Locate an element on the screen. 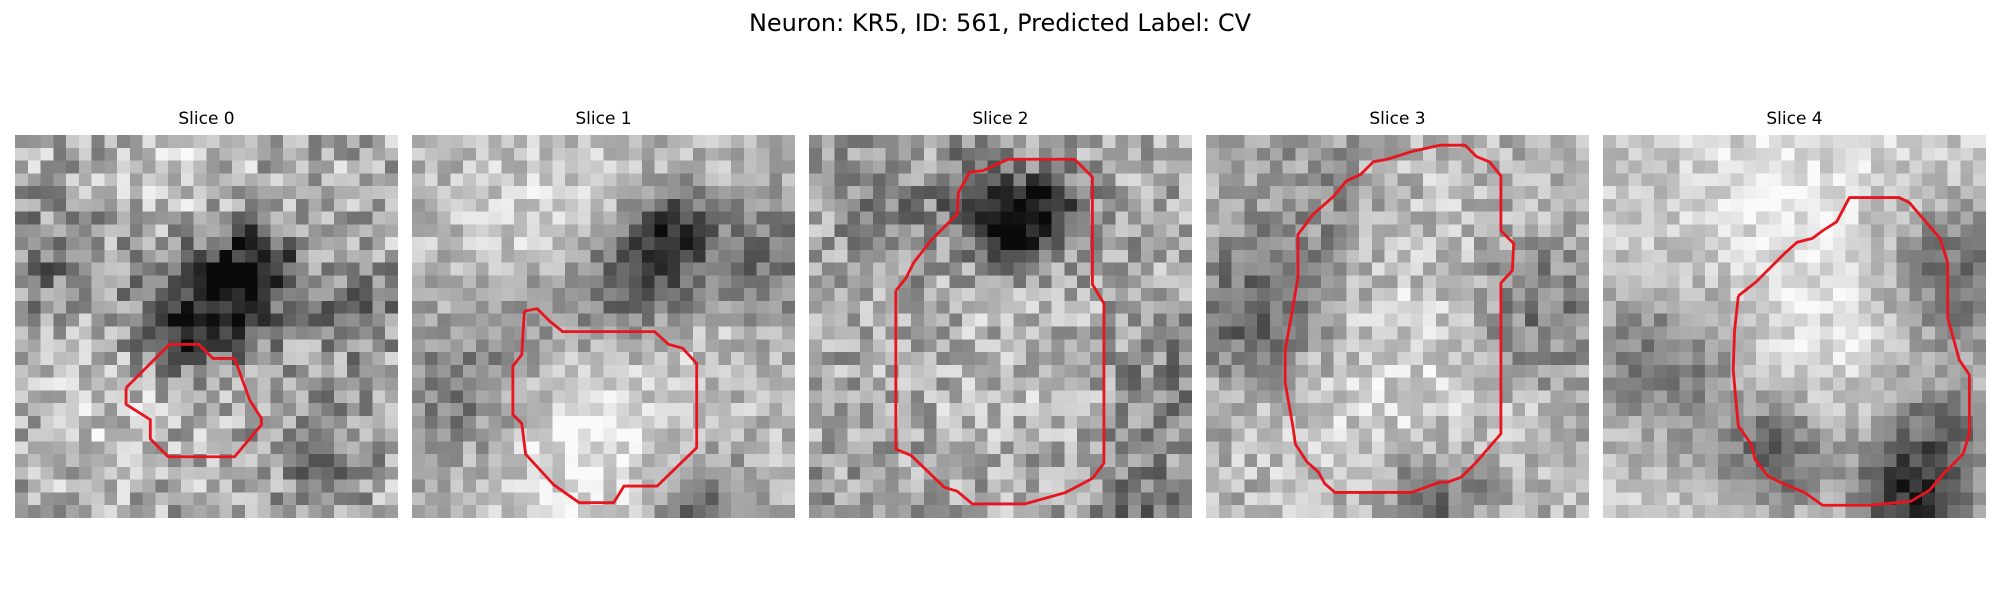  slice-panel-3: Slice 3 is located at coordinates (1397, 313).